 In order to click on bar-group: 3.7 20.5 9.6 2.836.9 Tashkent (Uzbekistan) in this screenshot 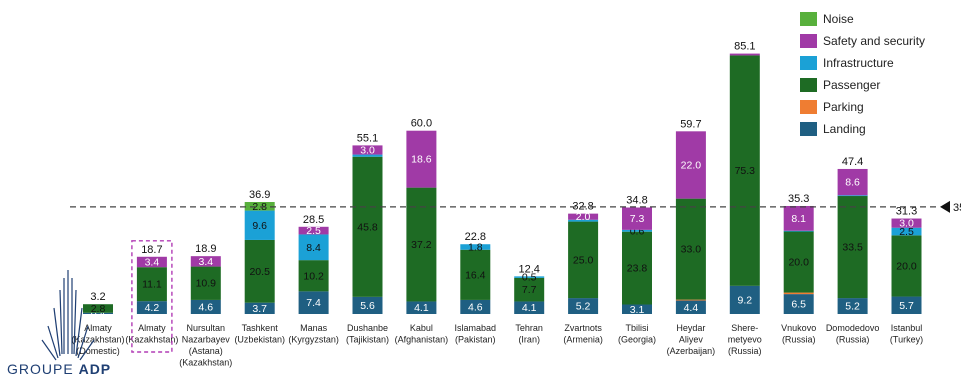, I will do `click(259, 266)`.